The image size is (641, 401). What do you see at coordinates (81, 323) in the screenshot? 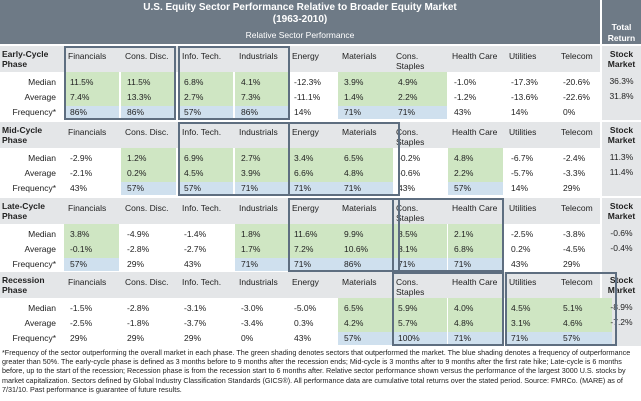
I see `value-cell: -2.5%` at bounding box center [81, 323].